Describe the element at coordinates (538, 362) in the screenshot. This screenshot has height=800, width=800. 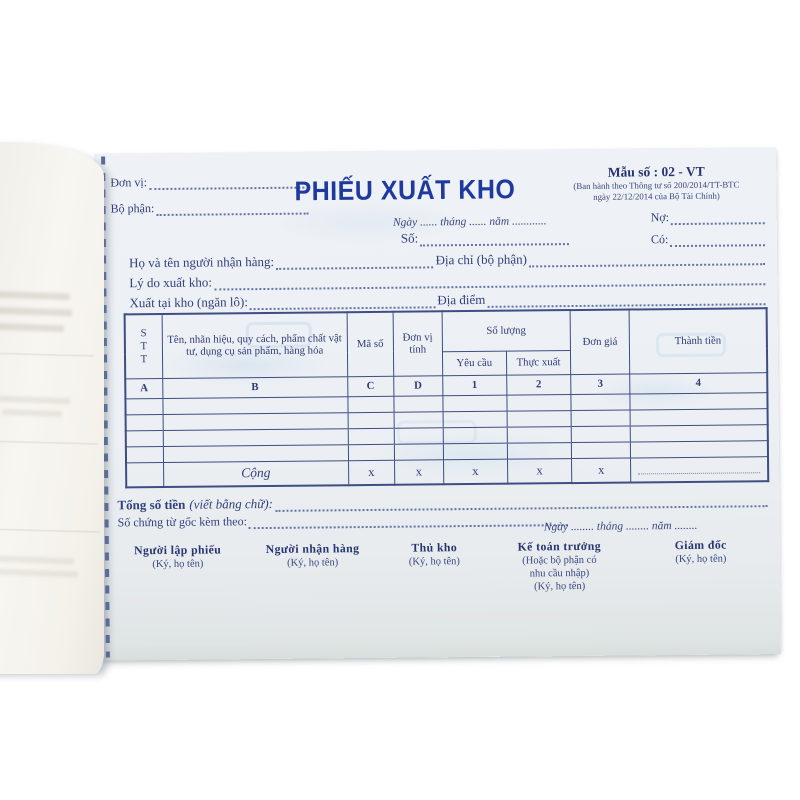
I see `col-header-qty-actual: Thực xuất` at that location.